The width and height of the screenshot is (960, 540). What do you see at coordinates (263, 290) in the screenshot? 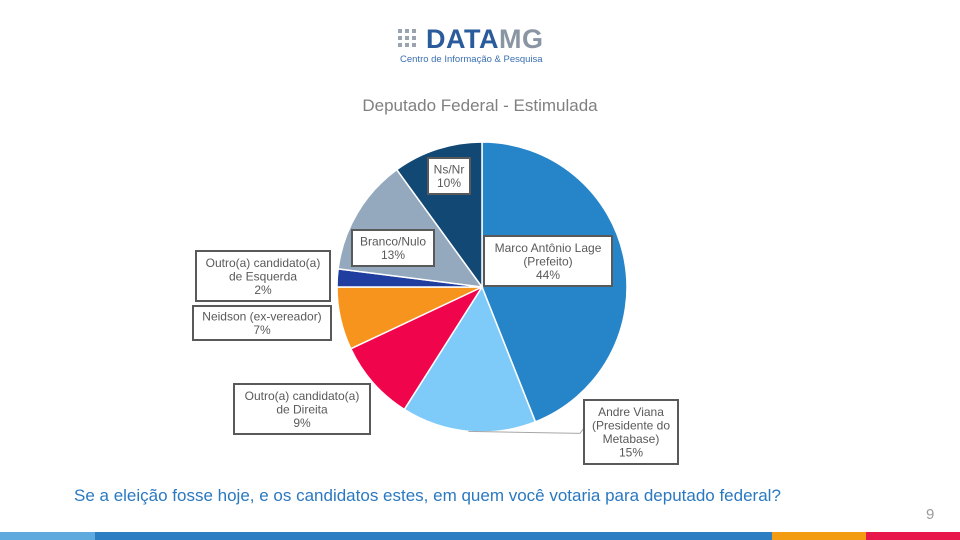
I see `slice-value-label: 2%` at bounding box center [263, 290].